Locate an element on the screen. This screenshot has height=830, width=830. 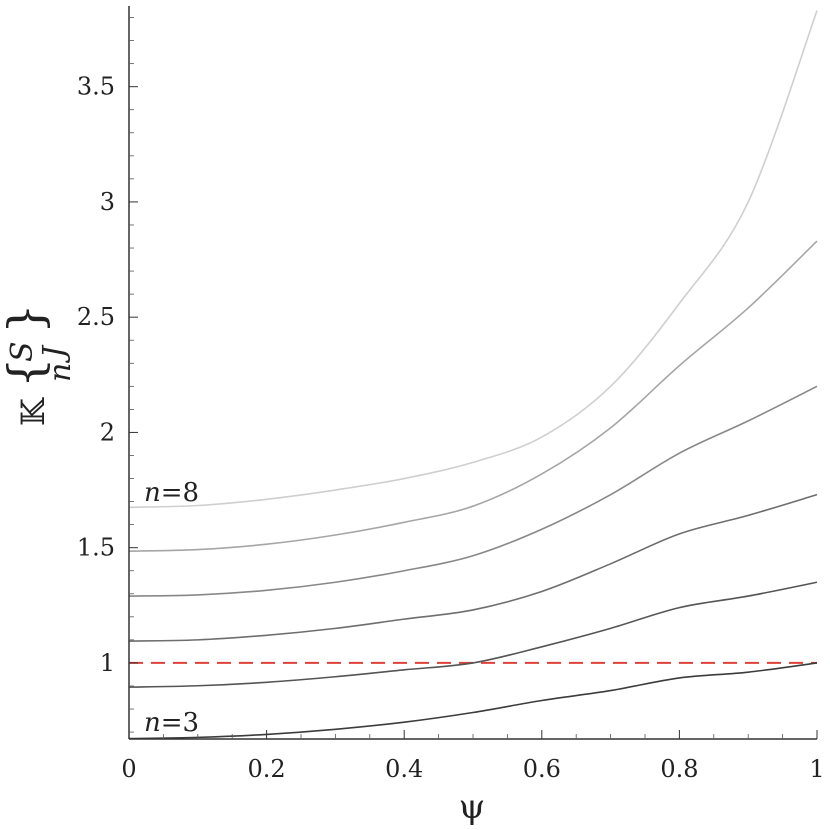
x-axis-title: ψ is located at coordinates (472, 807).